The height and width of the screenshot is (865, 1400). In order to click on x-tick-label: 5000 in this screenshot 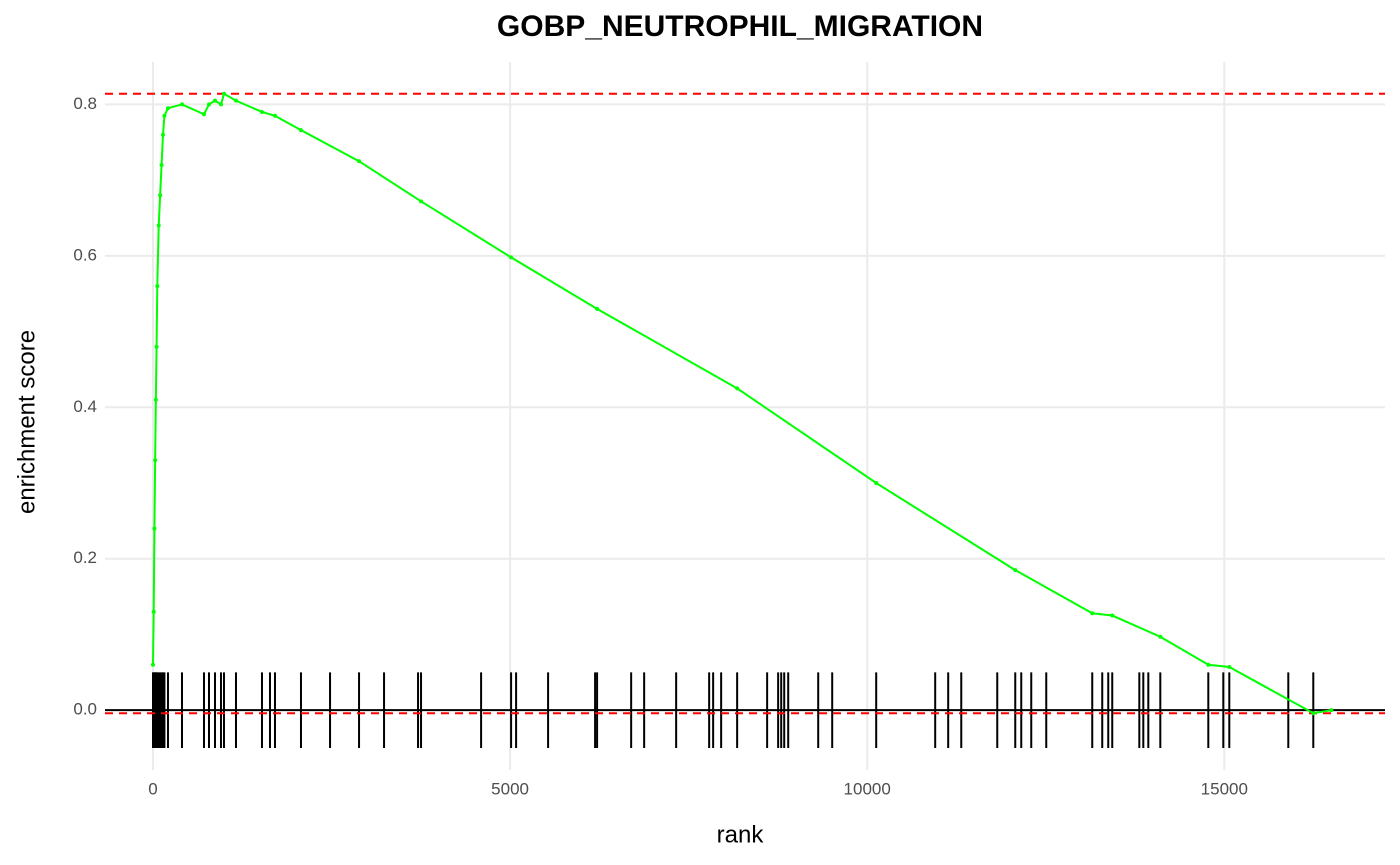, I will do `click(510, 788)`.